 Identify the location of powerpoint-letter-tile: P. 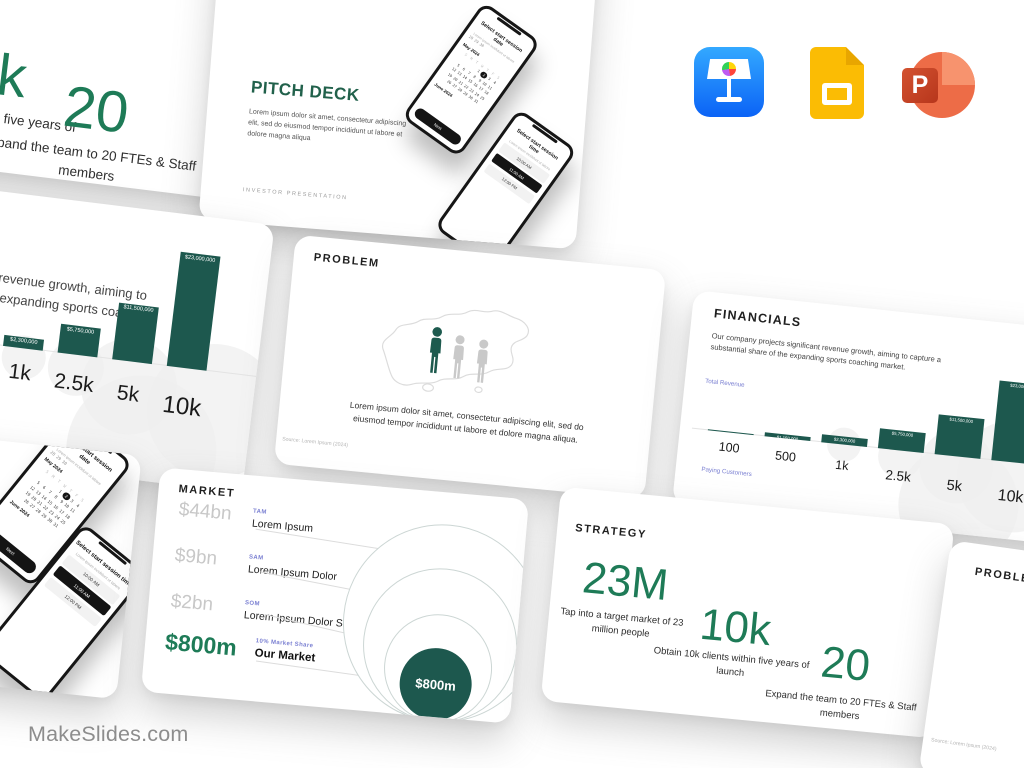
(920, 85).